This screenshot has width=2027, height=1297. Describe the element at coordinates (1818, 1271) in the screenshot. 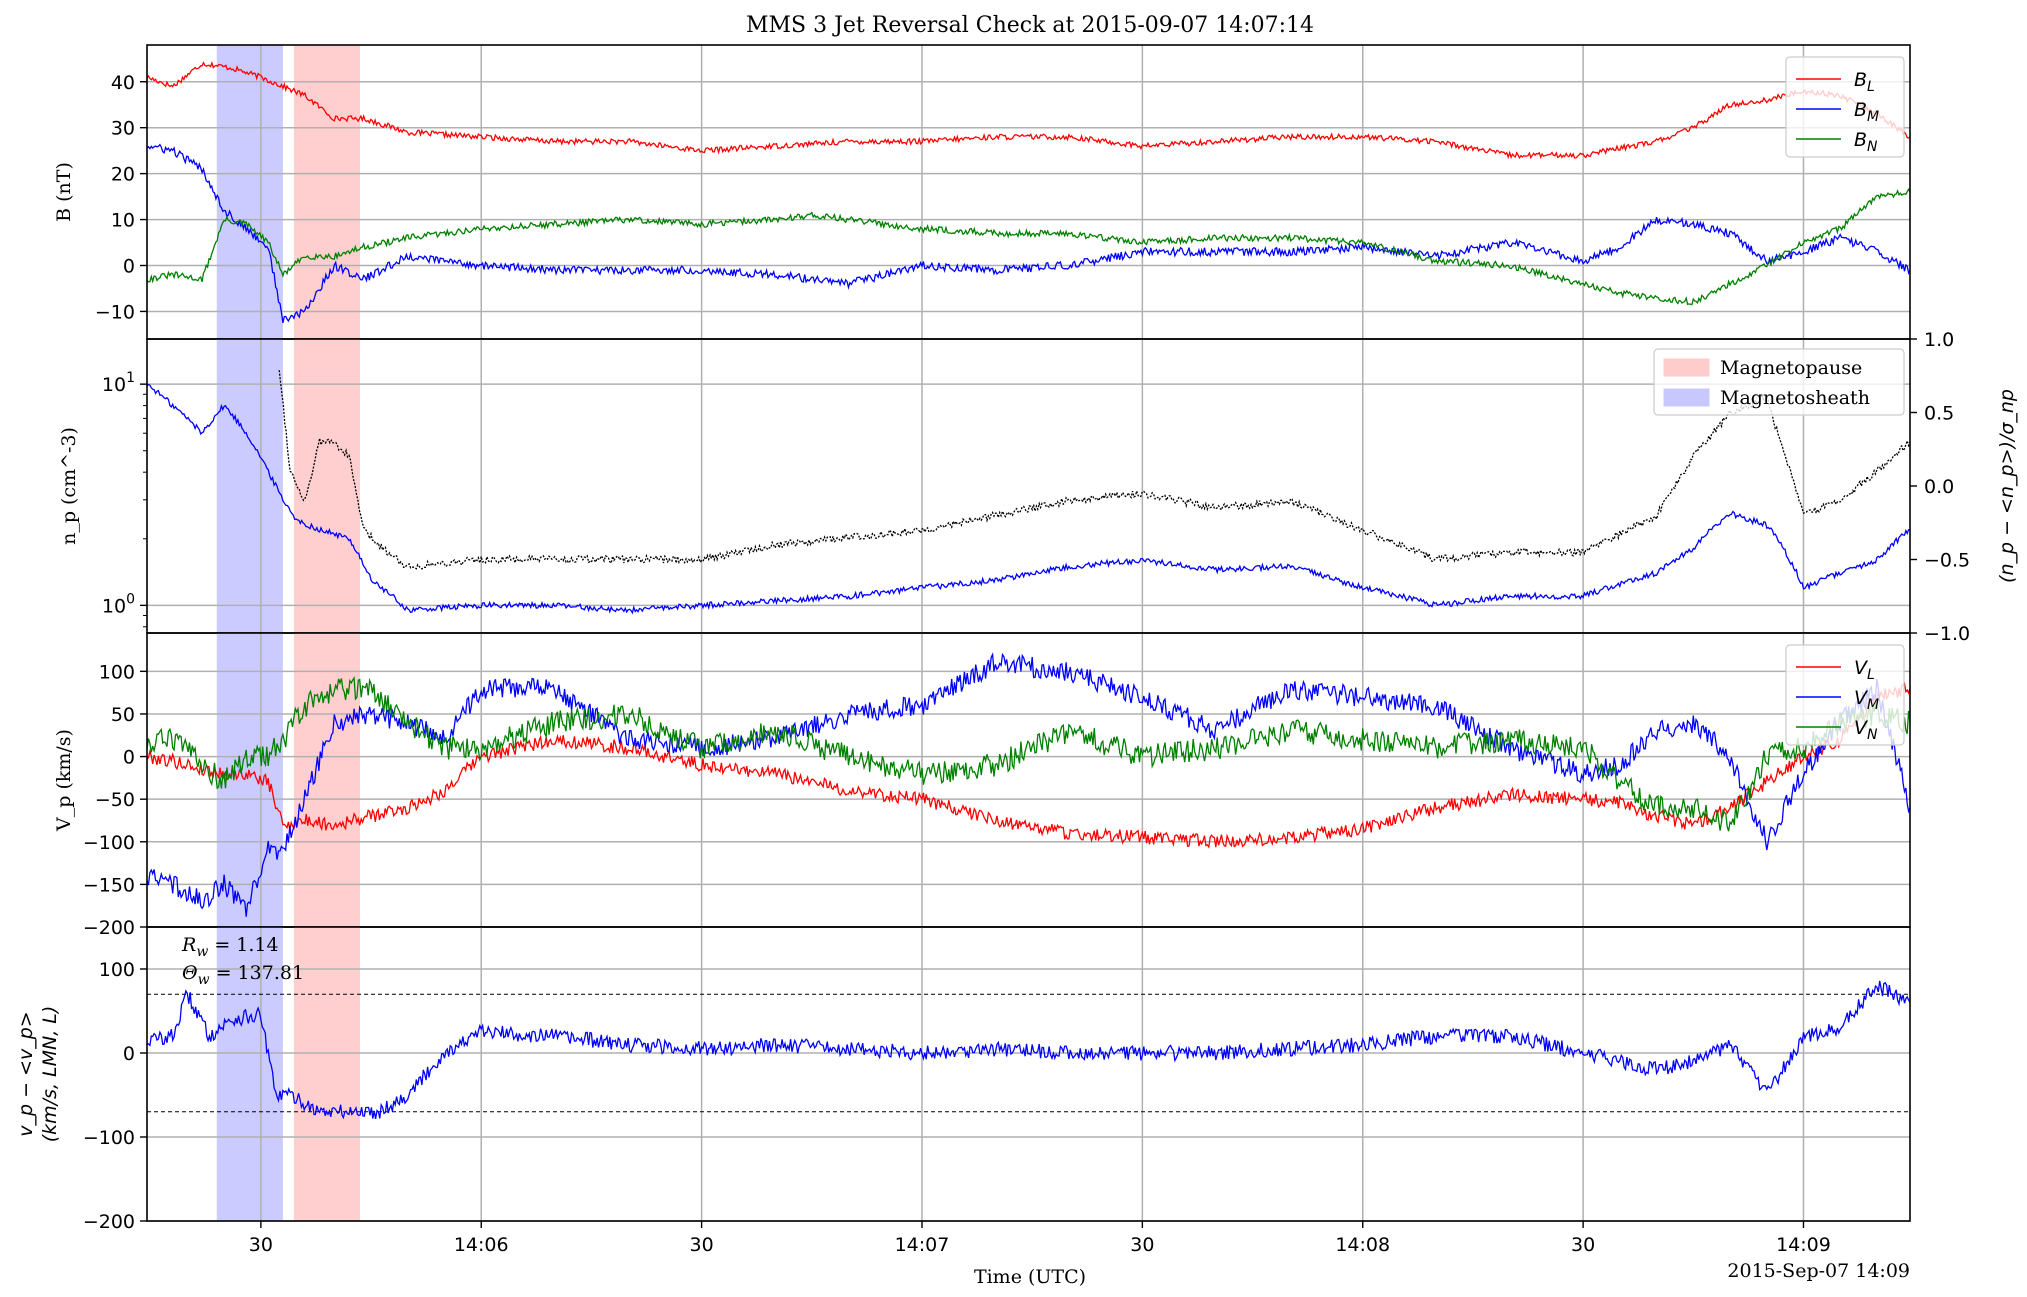

I see `x-axis-date-label: 2015-Sep-07 14:09` at that location.